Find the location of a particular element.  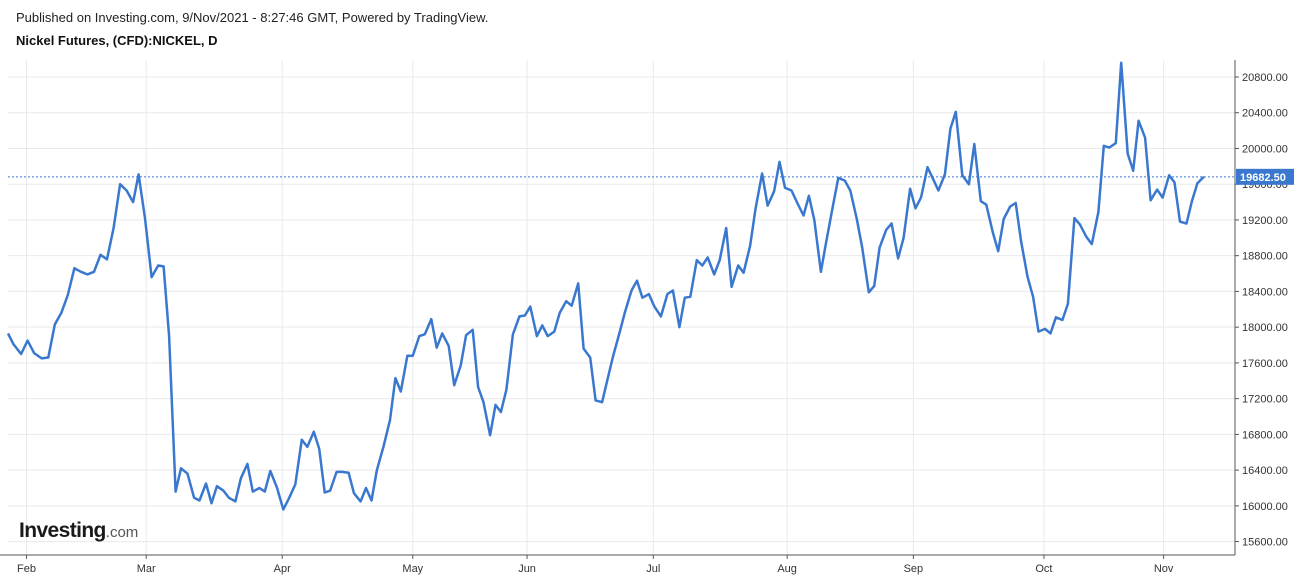

y-tick-label: 18000.00 is located at coordinates (1265, 328).